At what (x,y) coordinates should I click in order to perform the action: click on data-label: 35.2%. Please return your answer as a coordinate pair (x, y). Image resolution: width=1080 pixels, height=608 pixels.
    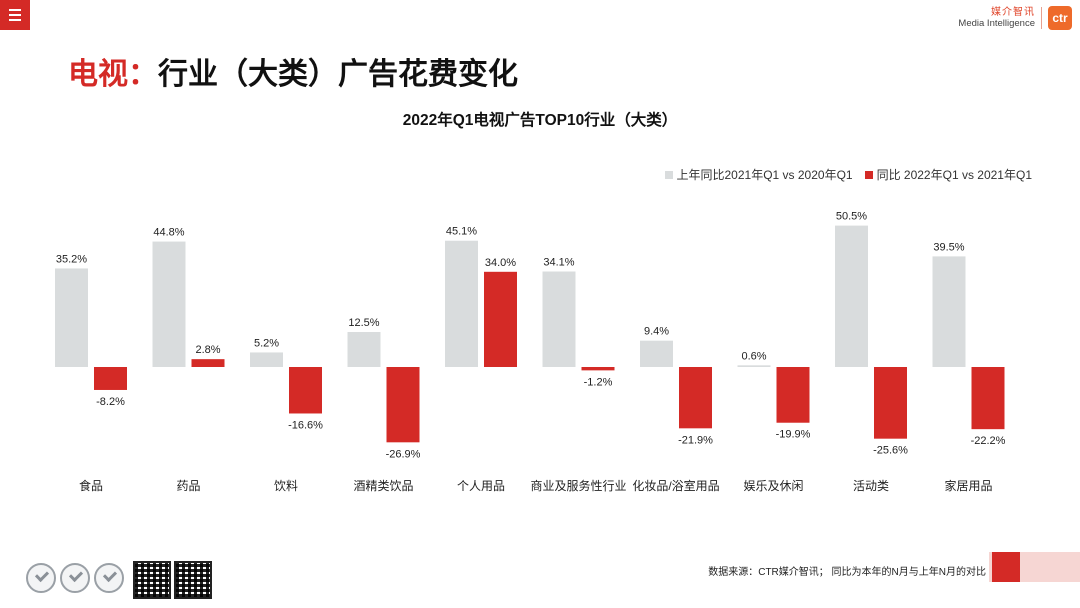
    Looking at the image, I should click on (71, 259).